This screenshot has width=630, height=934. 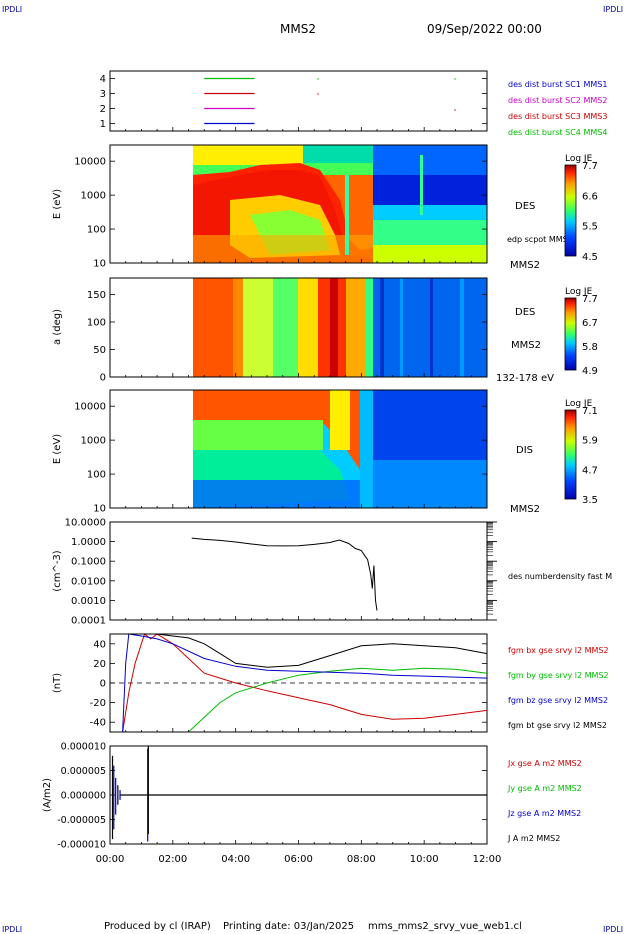 What do you see at coordinates (558, 700) in the screenshot?
I see `fgm-legend-entry: fgm bz gse srvy l2 MMS2` at bounding box center [558, 700].